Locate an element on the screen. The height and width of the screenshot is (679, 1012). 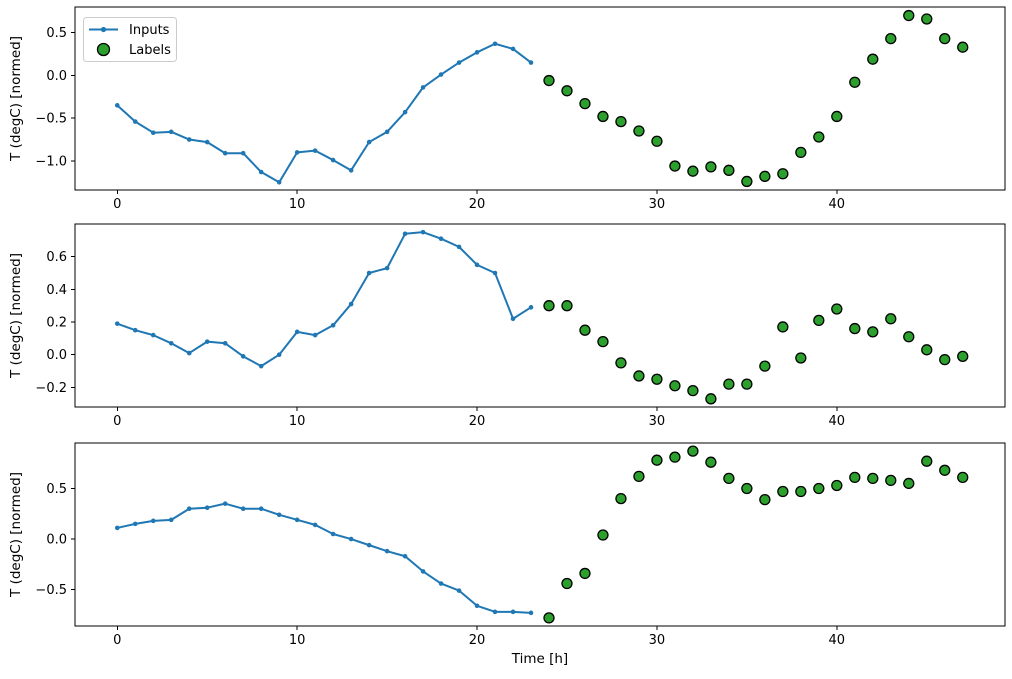
legend-inputs-label: Inputs is located at coordinates (149, 30).